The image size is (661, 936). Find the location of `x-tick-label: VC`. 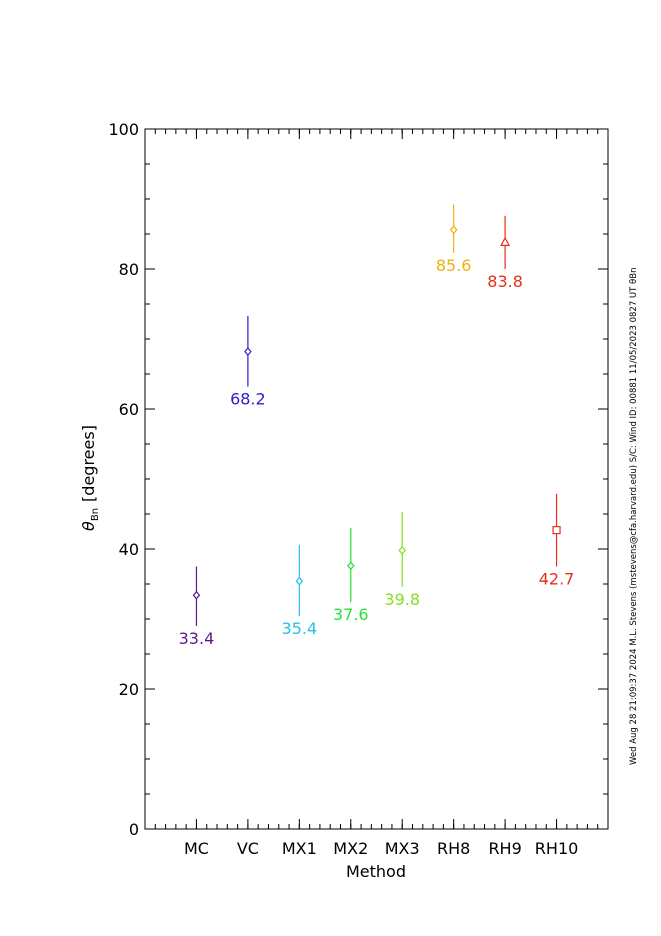

x-tick-label: VC is located at coordinates (248, 848).